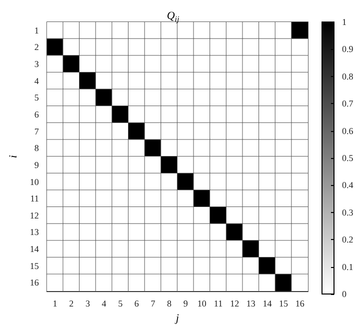  I want to click on x-tick-label: 11, so click(218, 303).